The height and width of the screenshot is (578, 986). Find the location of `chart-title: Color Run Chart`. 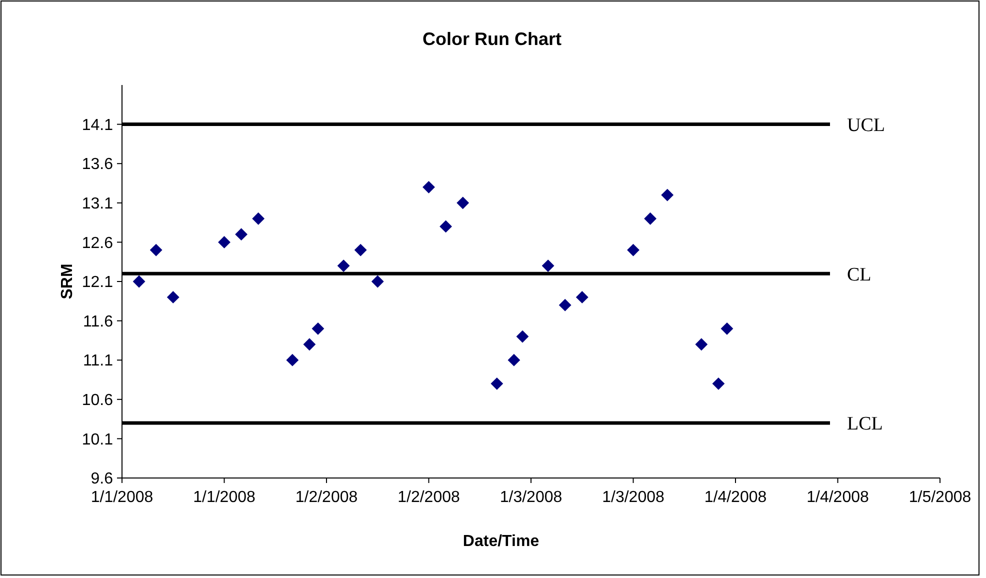

chart-title: Color Run Chart is located at coordinates (492, 39).